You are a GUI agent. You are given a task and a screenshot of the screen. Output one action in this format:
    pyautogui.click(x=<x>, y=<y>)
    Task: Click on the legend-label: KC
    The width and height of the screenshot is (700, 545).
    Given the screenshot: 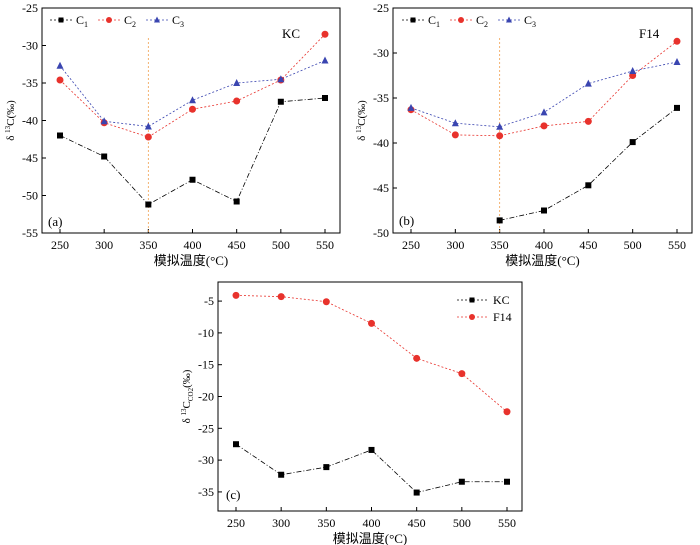 What is the action you would take?
    pyautogui.click(x=501, y=300)
    